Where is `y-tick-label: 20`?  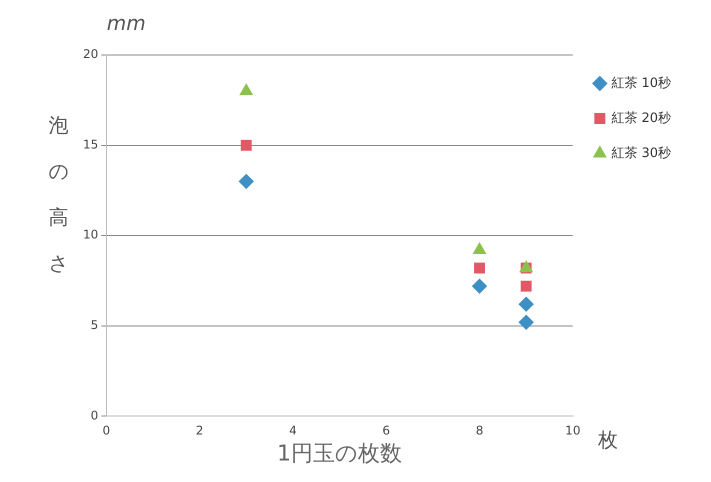 y-tick-label: 20 is located at coordinates (90, 54).